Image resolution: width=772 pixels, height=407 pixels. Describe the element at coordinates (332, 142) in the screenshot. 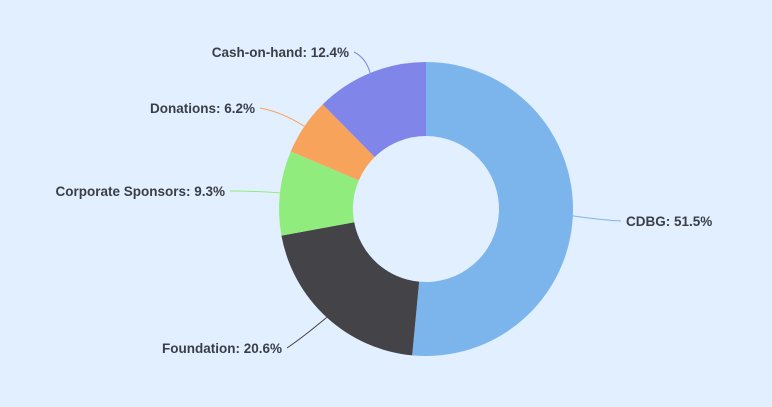

I see `slice-donations` at that location.